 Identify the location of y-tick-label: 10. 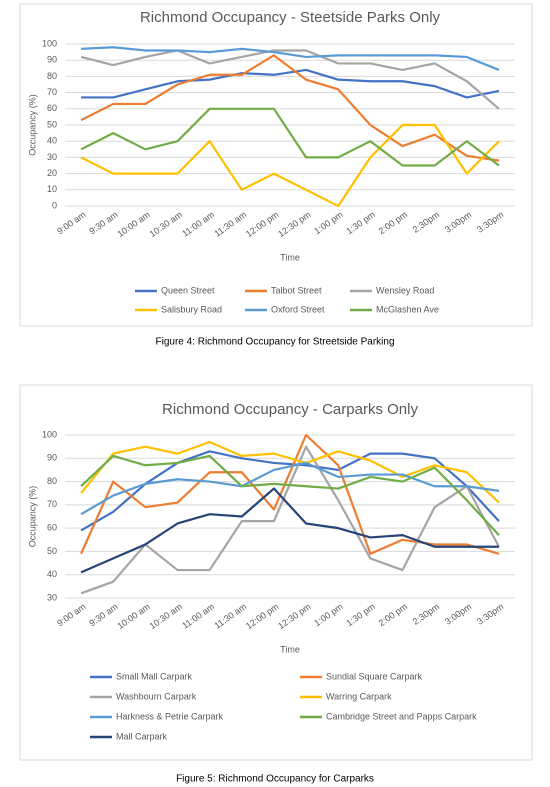
(52, 189).